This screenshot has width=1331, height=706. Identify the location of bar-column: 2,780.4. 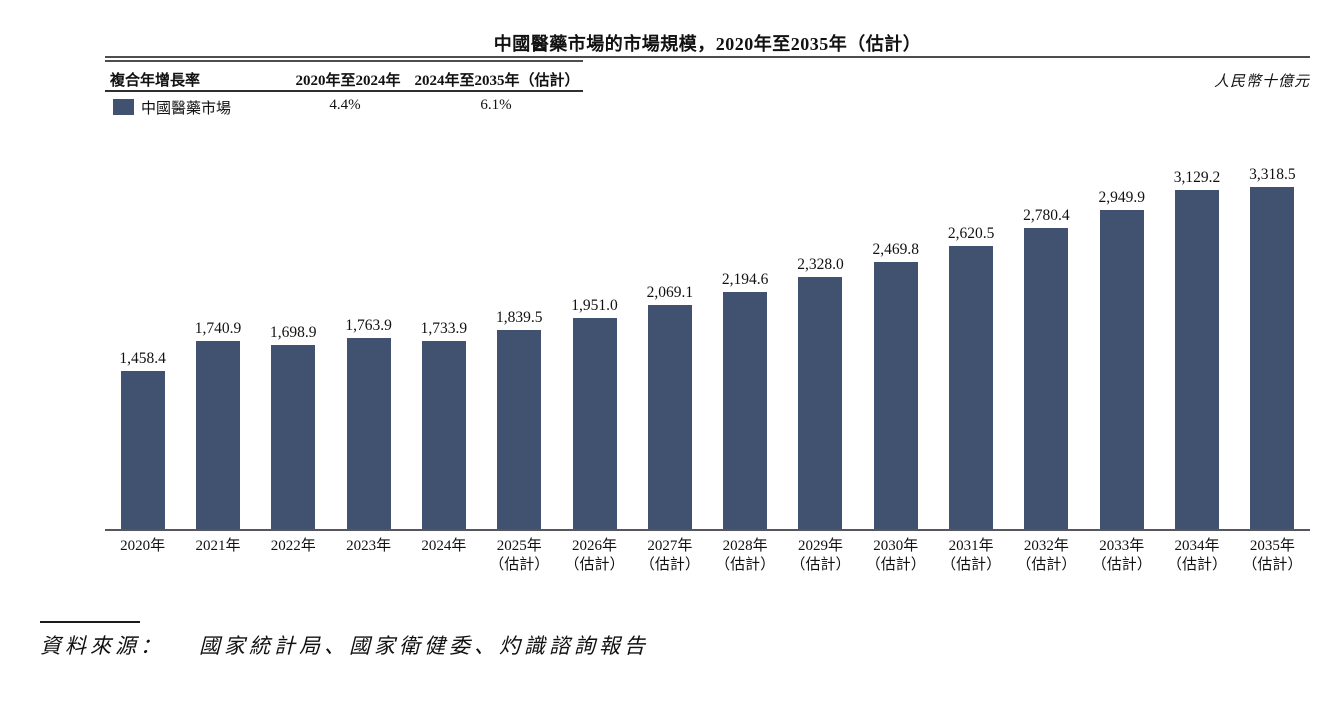
(1046, 347).